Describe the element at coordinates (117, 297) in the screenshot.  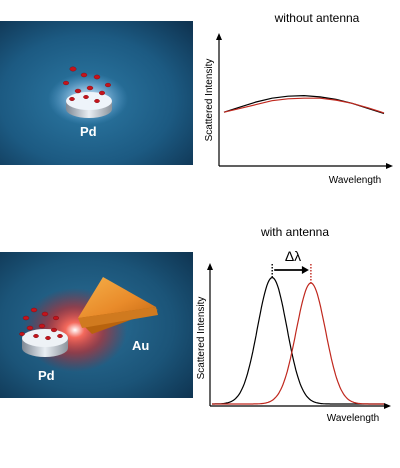
I see `au-antenna` at that location.